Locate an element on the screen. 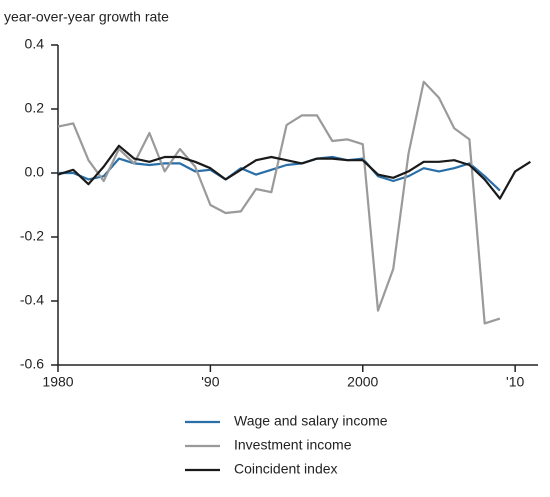 This screenshot has height=497, width=550. y-tick-label: 0.4 is located at coordinates (35, 44).